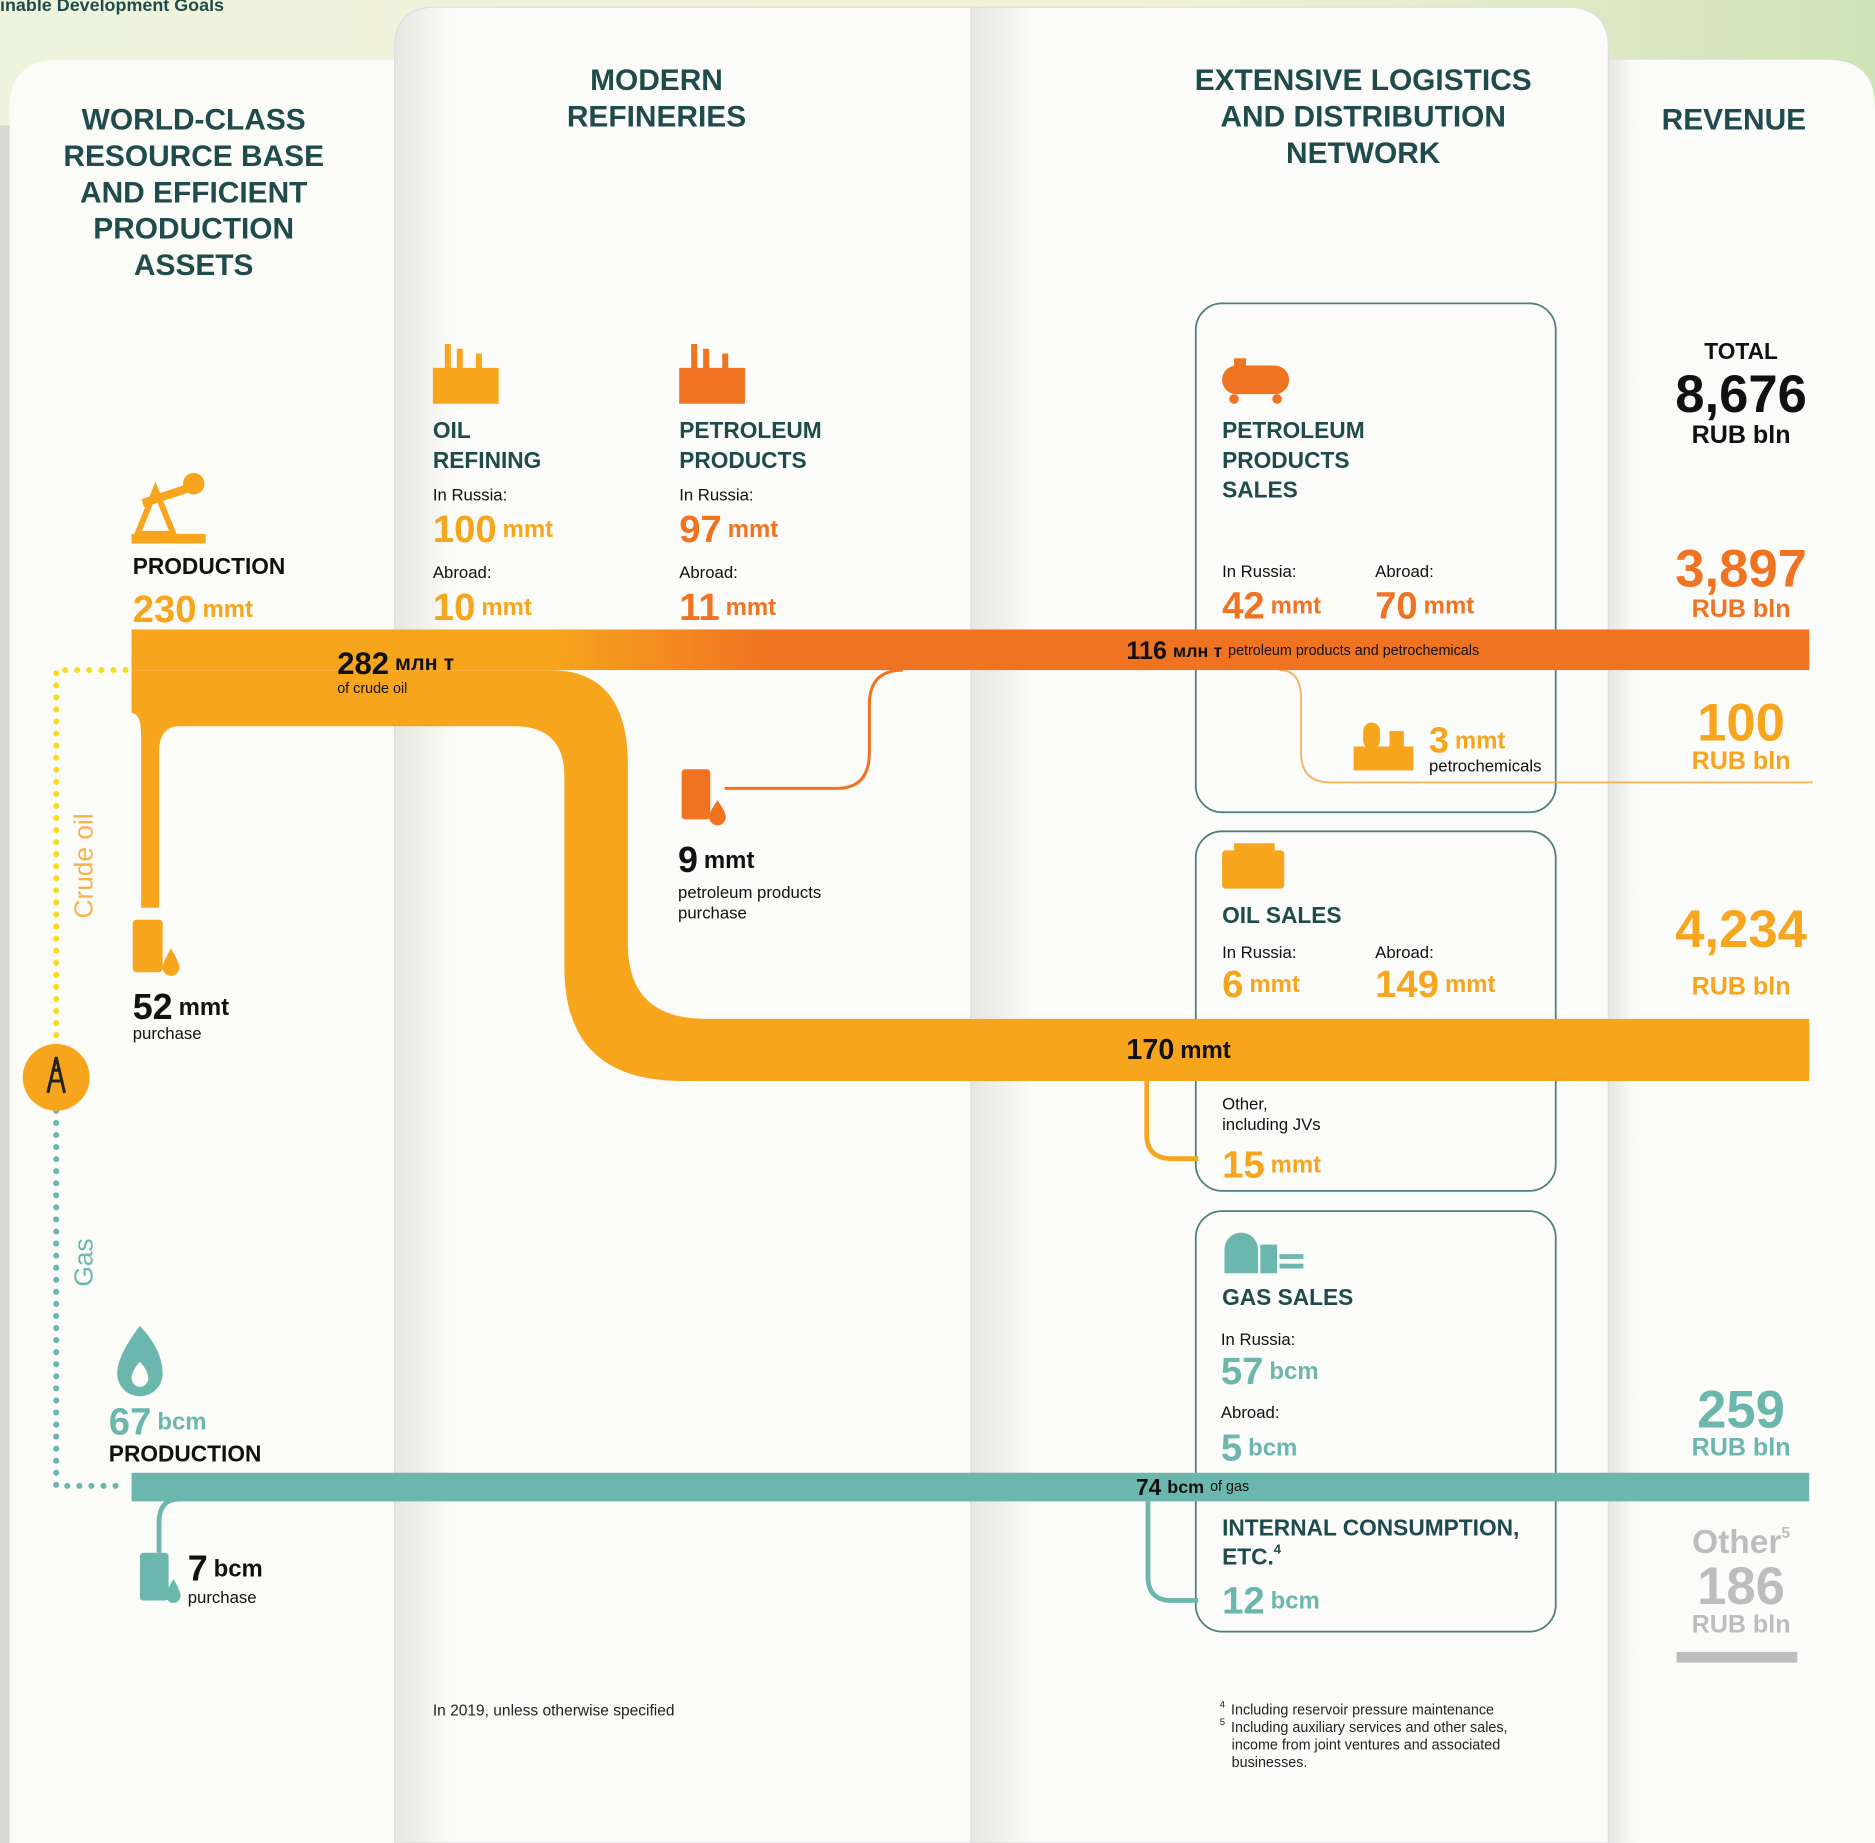 The height and width of the screenshot is (1843, 1875). What do you see at coordinates (1260, 490) in the screenshot?
I see `label: SALES` at bounding box center [1260, 490].